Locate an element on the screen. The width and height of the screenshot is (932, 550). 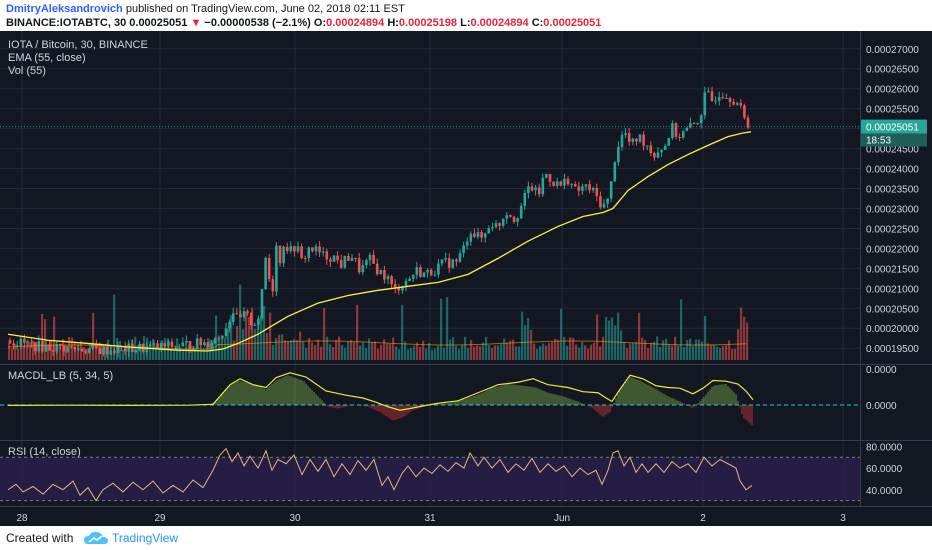
author-link: DmitryAleksandrovich is located at coordinates (64, 9).